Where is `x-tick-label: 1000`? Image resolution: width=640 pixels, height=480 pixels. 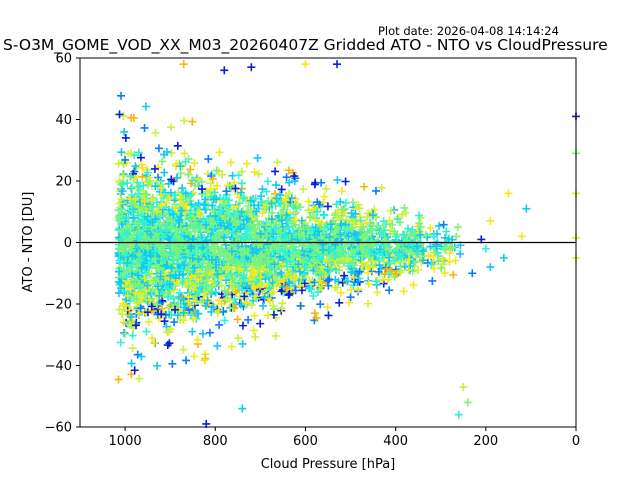 x-tick-label: 1000 is located at coordinates (125, 441).